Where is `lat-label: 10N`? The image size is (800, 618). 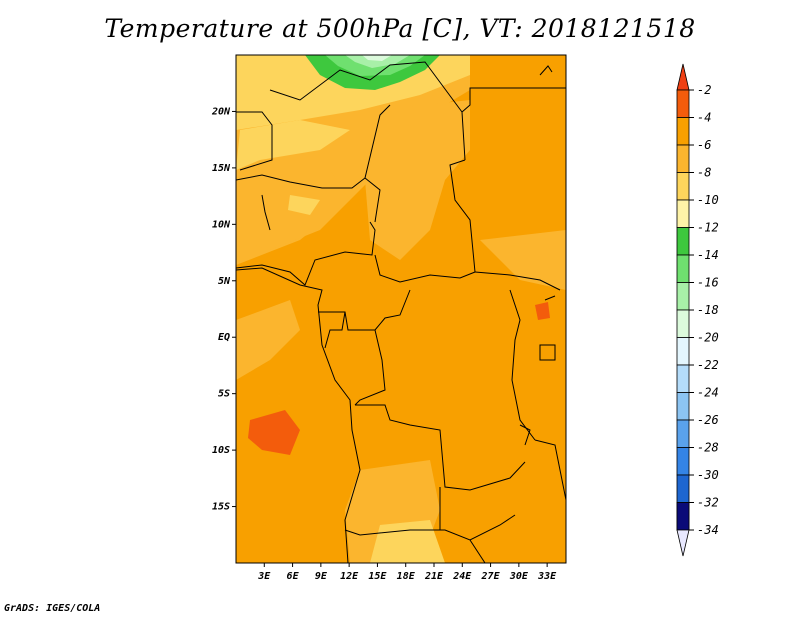 lat-label: 10N is located at coordinates (221, 224).